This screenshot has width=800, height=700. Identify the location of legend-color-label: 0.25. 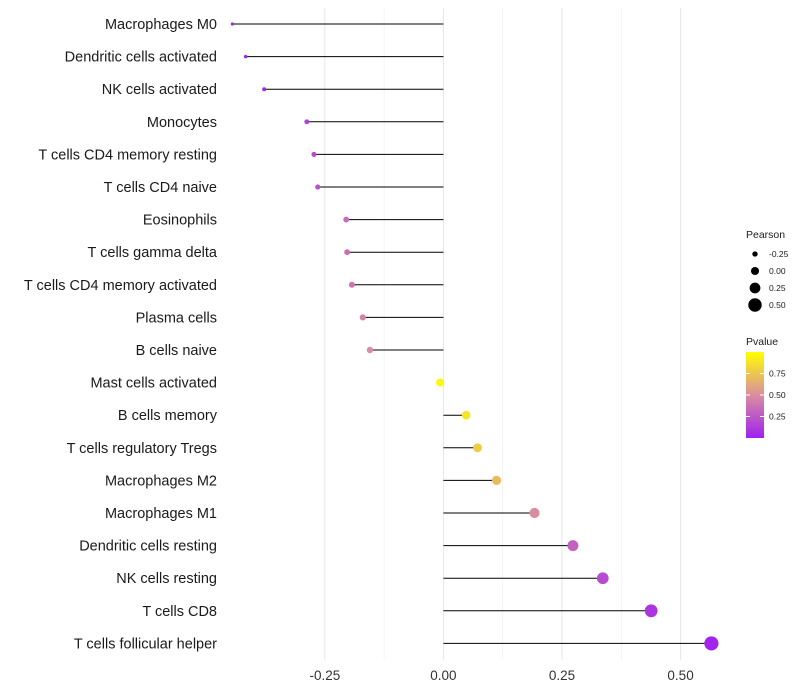
(777, 417).